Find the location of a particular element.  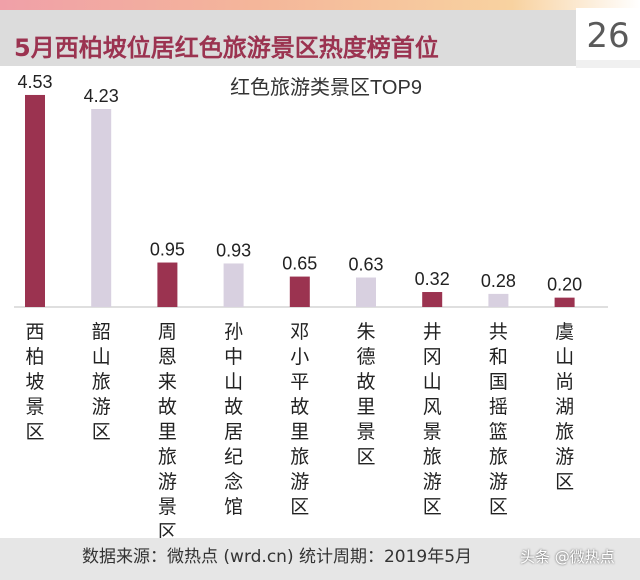

category-label-6: 朱德故里景区 is located at coordinates (365, 394).